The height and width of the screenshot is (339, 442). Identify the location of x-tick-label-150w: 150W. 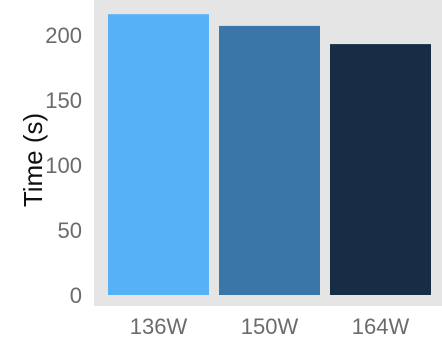
(270, 326).